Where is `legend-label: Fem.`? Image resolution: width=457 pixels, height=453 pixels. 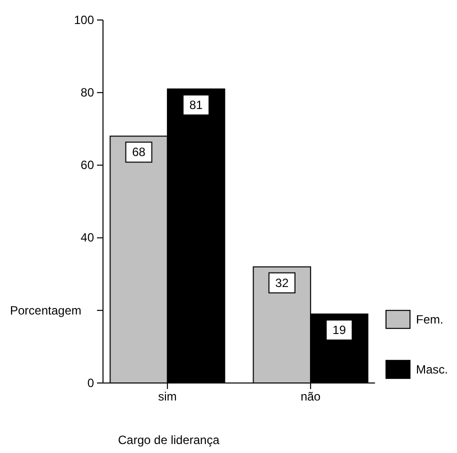 legend-label: Fem. is located at coordinates (430, 319).